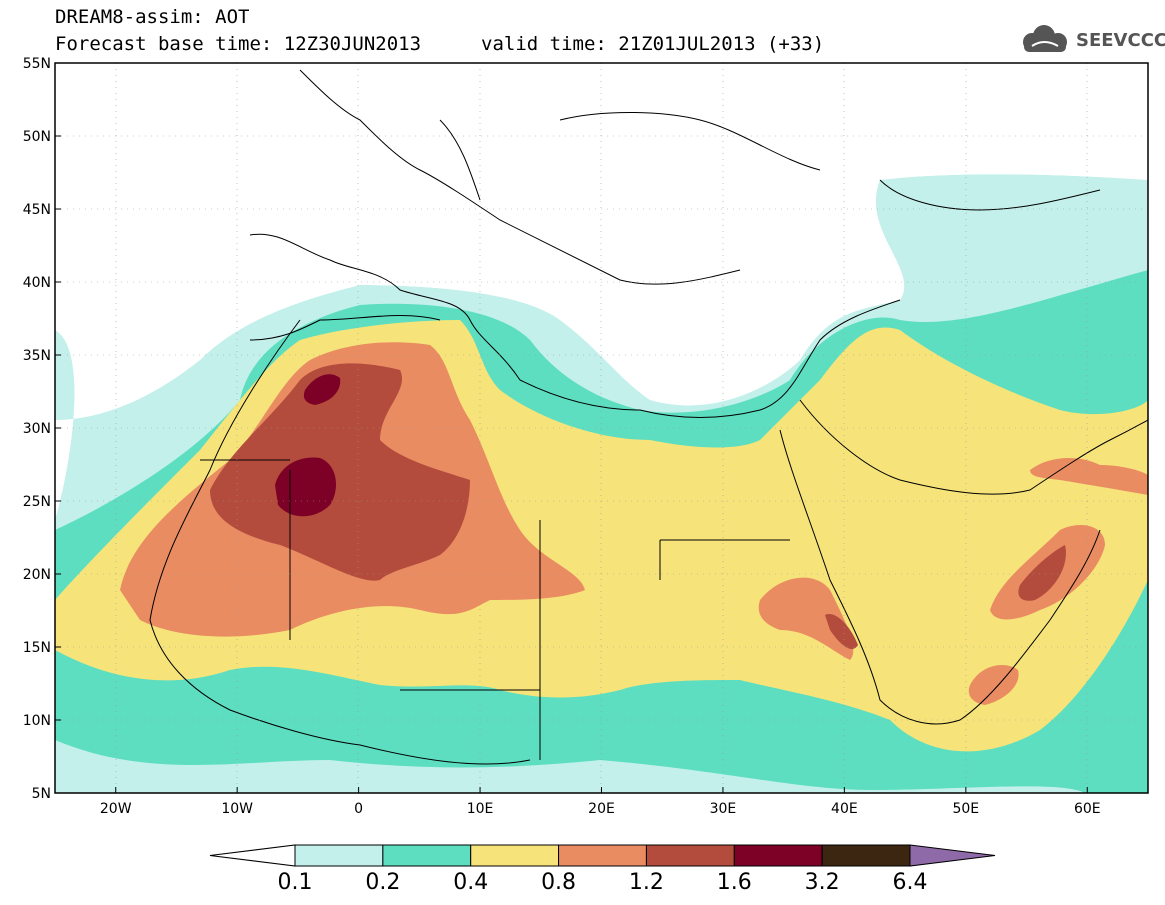 The image size is (1165, 905). I want to click on lat-label-45N: 45N, so click(37, 210).